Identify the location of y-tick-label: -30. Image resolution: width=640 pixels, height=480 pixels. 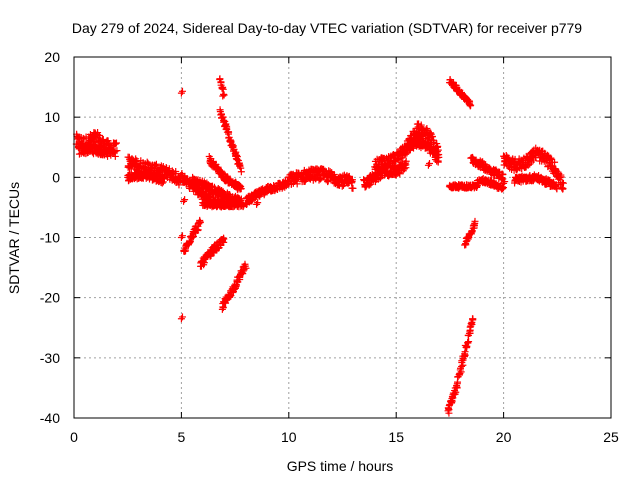
(50, 358).